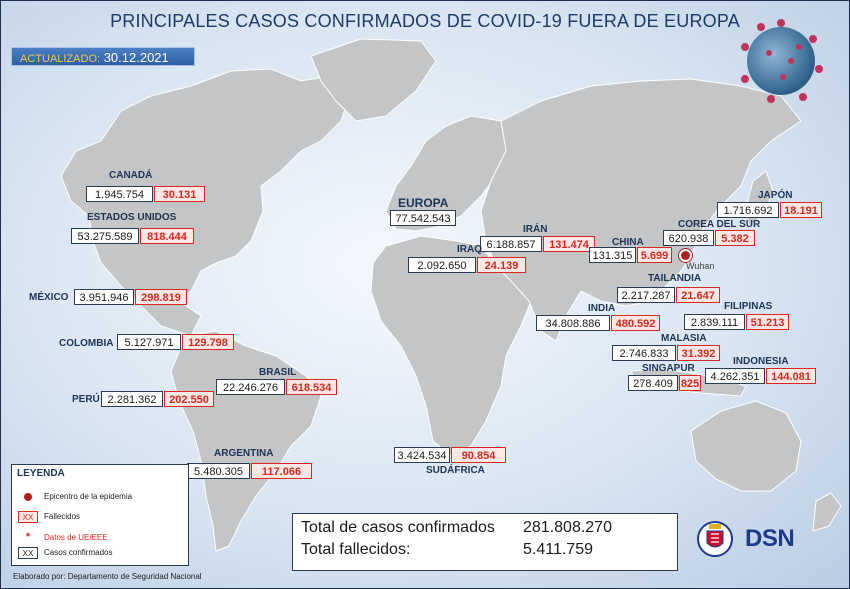 The width and height of the screenshot is (850, 589). I want to click on cases-china: 131.315, so click(612, 255).